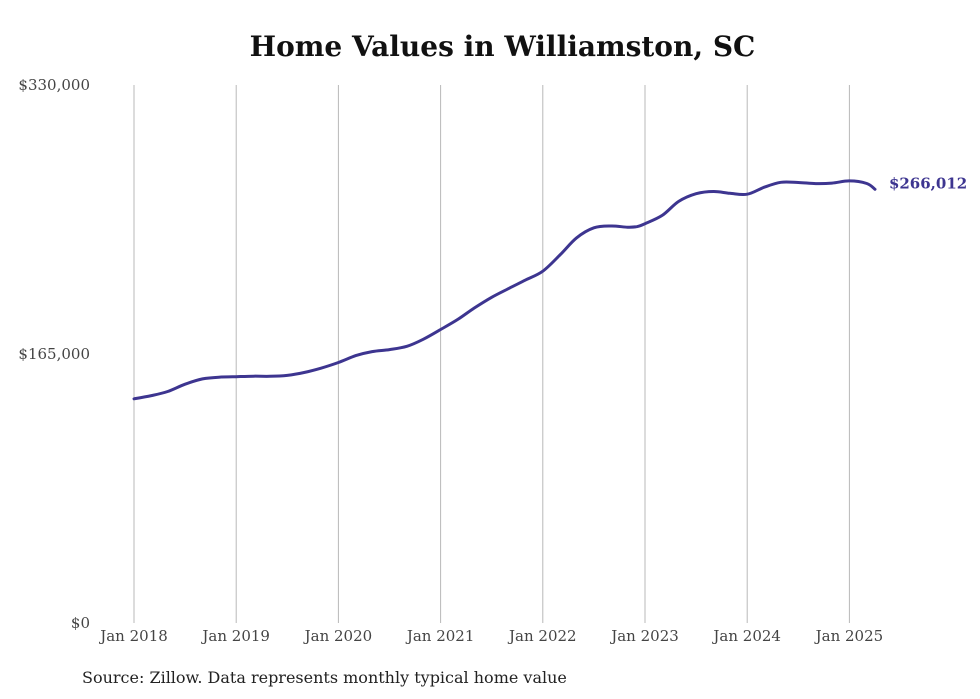 Image resolution: width=980 pixels, height=699 pixels. Describe the element at coordinates (502, 46) in the screenshot. I see `chart-title: Home Values in Williamston, SC` at that location.